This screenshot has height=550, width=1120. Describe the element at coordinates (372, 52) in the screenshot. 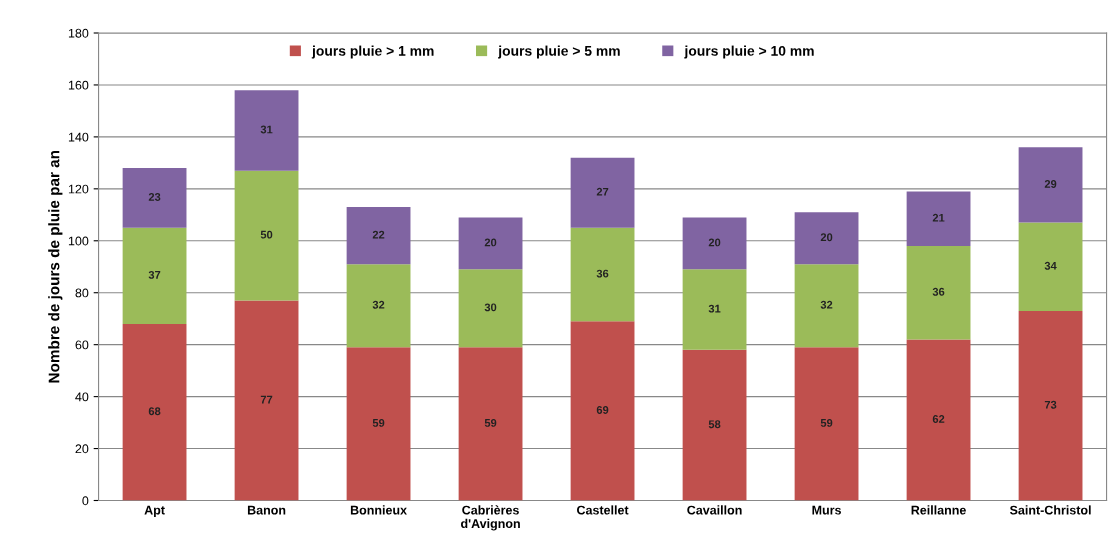

I see `legend-label: jours pluie > 1 mm` at that location.